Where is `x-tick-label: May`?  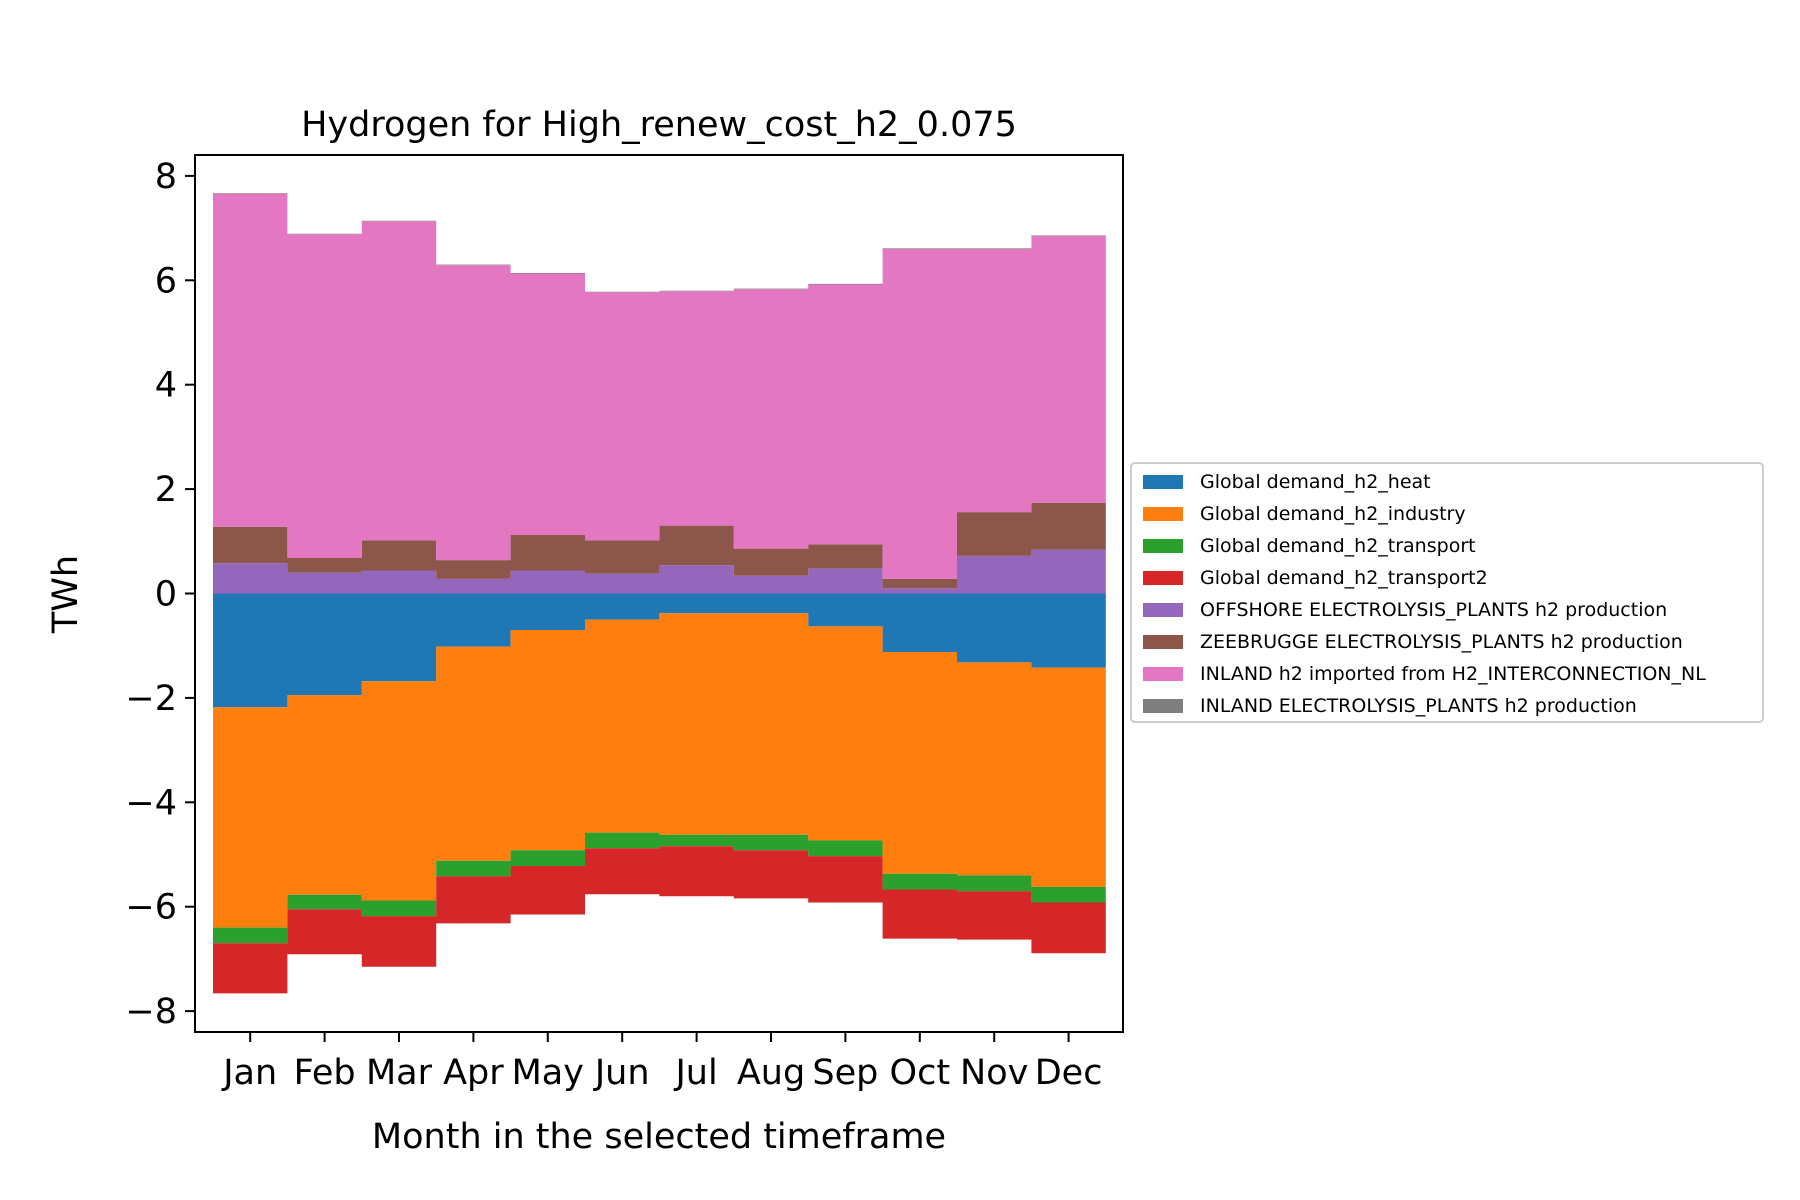 x-tick-label: May is located at coordinates (548, 1073).